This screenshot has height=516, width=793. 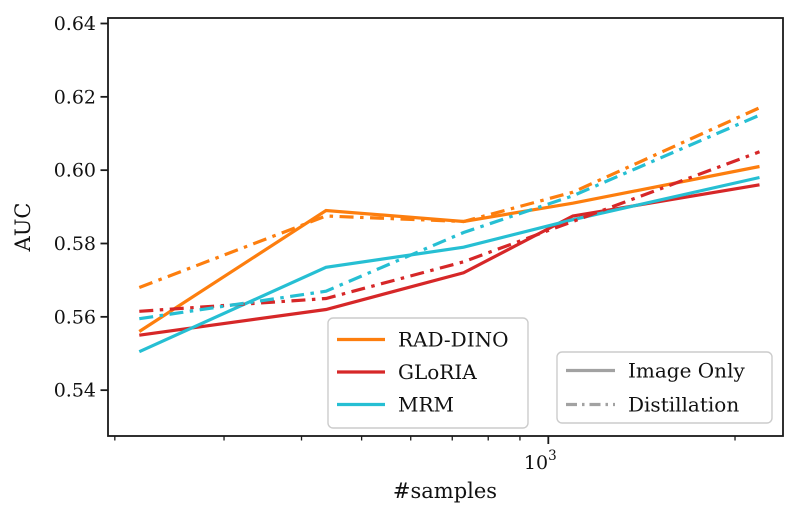 What do you see at coordinates (75, 97) in the screenshot?
I see `y-axis-tick-label: 0.62` at bounding box center [75, 97].